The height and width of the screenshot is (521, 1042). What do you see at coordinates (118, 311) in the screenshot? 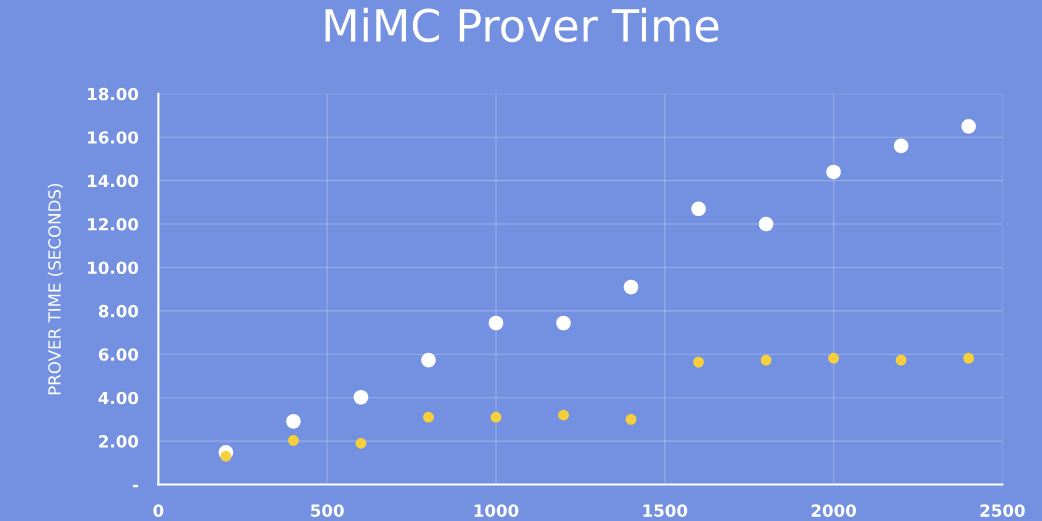
I see `y-tick-label: 8.00` at bounding box center [118, 311].